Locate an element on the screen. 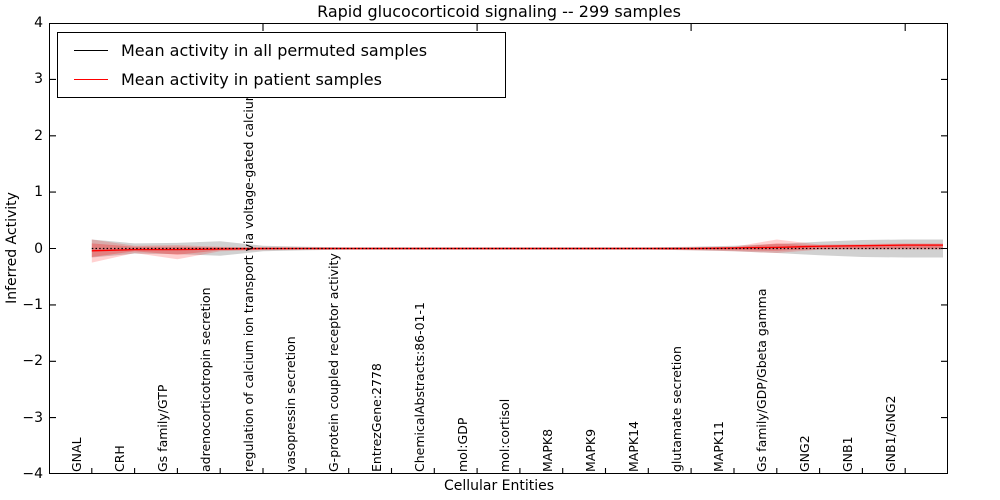 This screenshot has width=1000, height=500. x-tick-label: ChemicalAbstracts:86-01-1 is located at coordinates (419, 387).